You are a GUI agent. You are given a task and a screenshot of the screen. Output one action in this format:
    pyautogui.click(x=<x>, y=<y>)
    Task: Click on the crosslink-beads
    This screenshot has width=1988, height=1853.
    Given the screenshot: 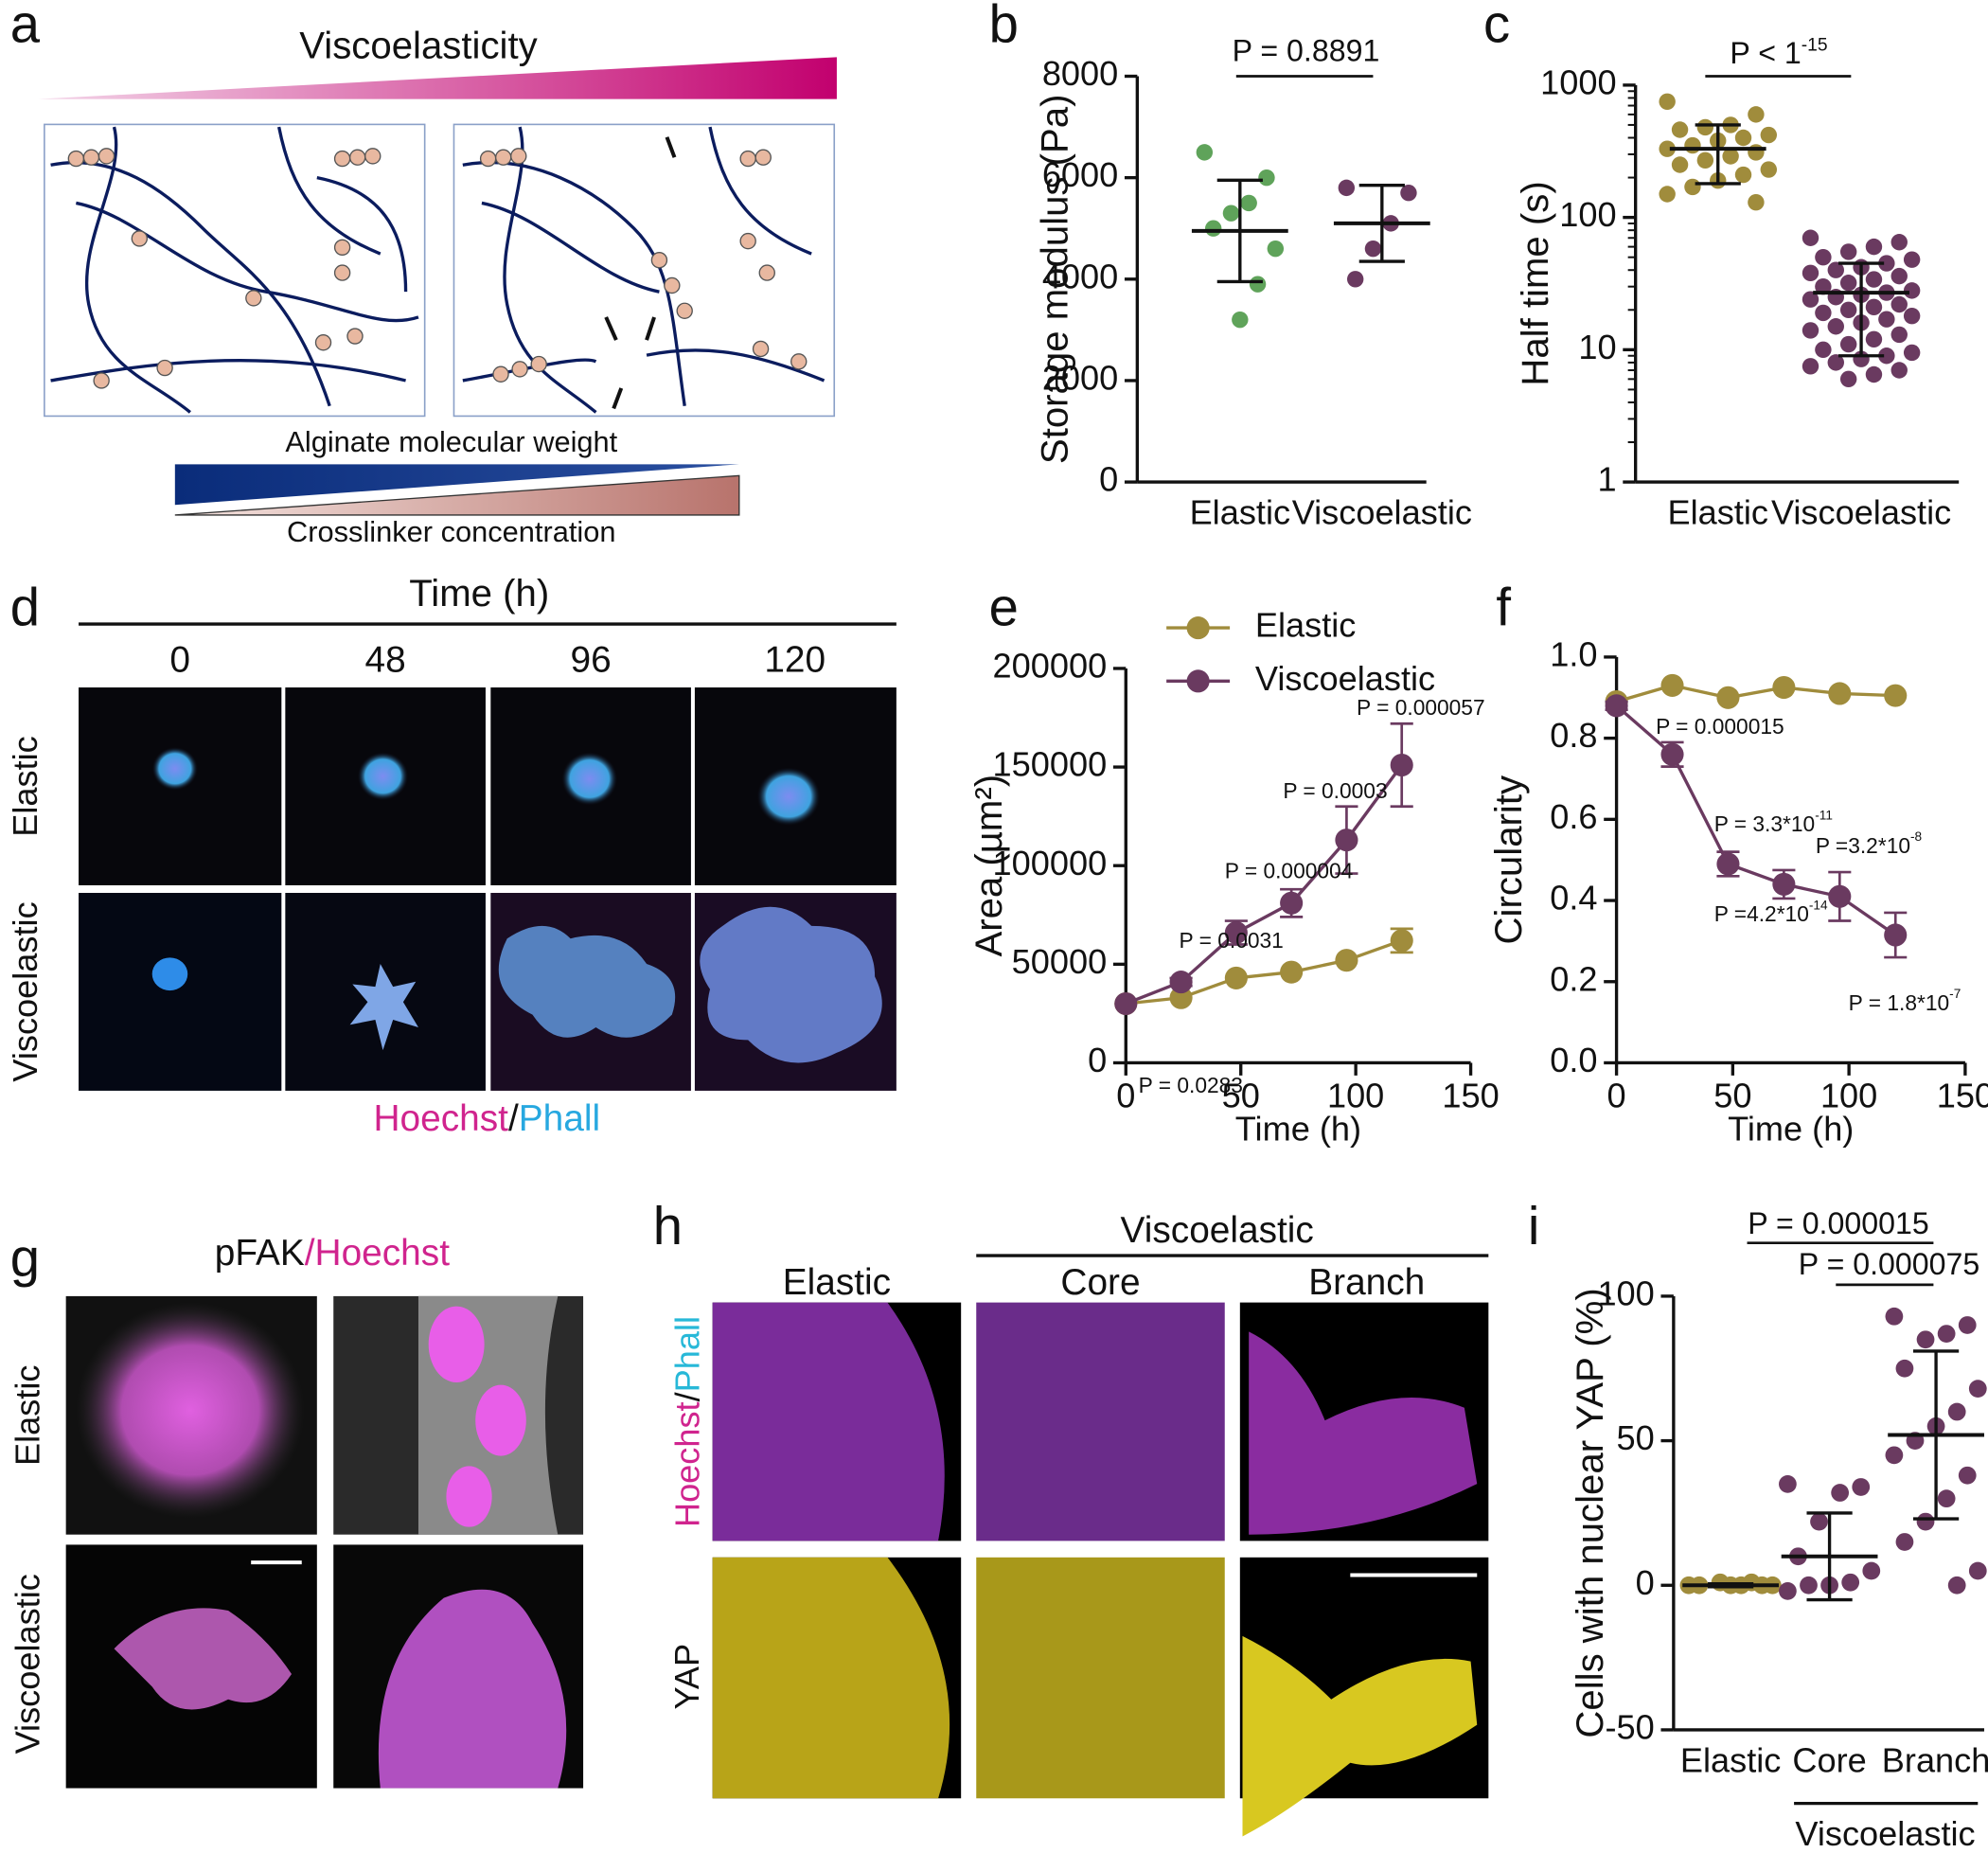 What is the action you would take?
    pyautogui.click(x=437, y=268)
    